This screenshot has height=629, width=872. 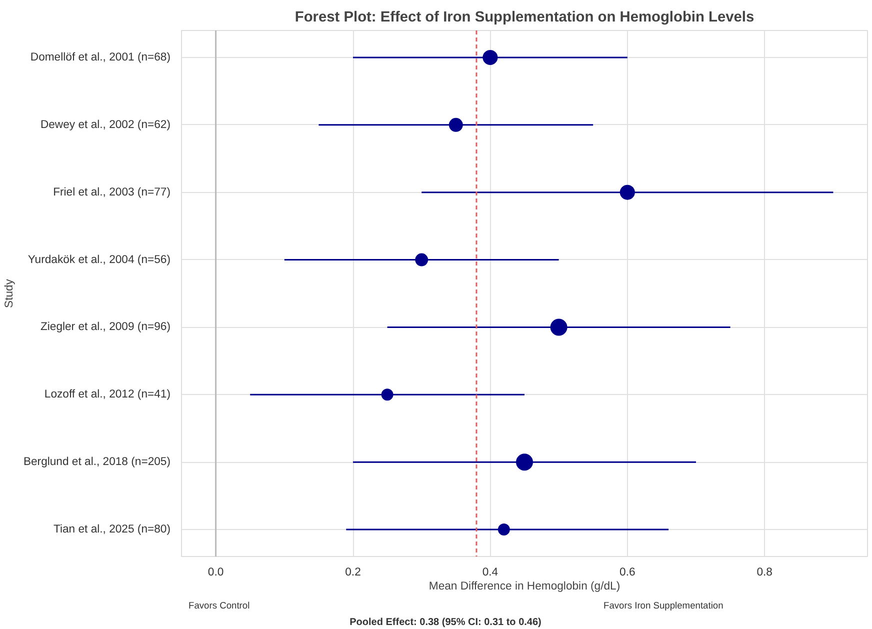 What do you see at coordinates (446, 622) in the screenshot?
I see `text: Pooled Effect: 0.38 (95% CI: 0.31 to 0.46)` at bounding box center [446, 622].